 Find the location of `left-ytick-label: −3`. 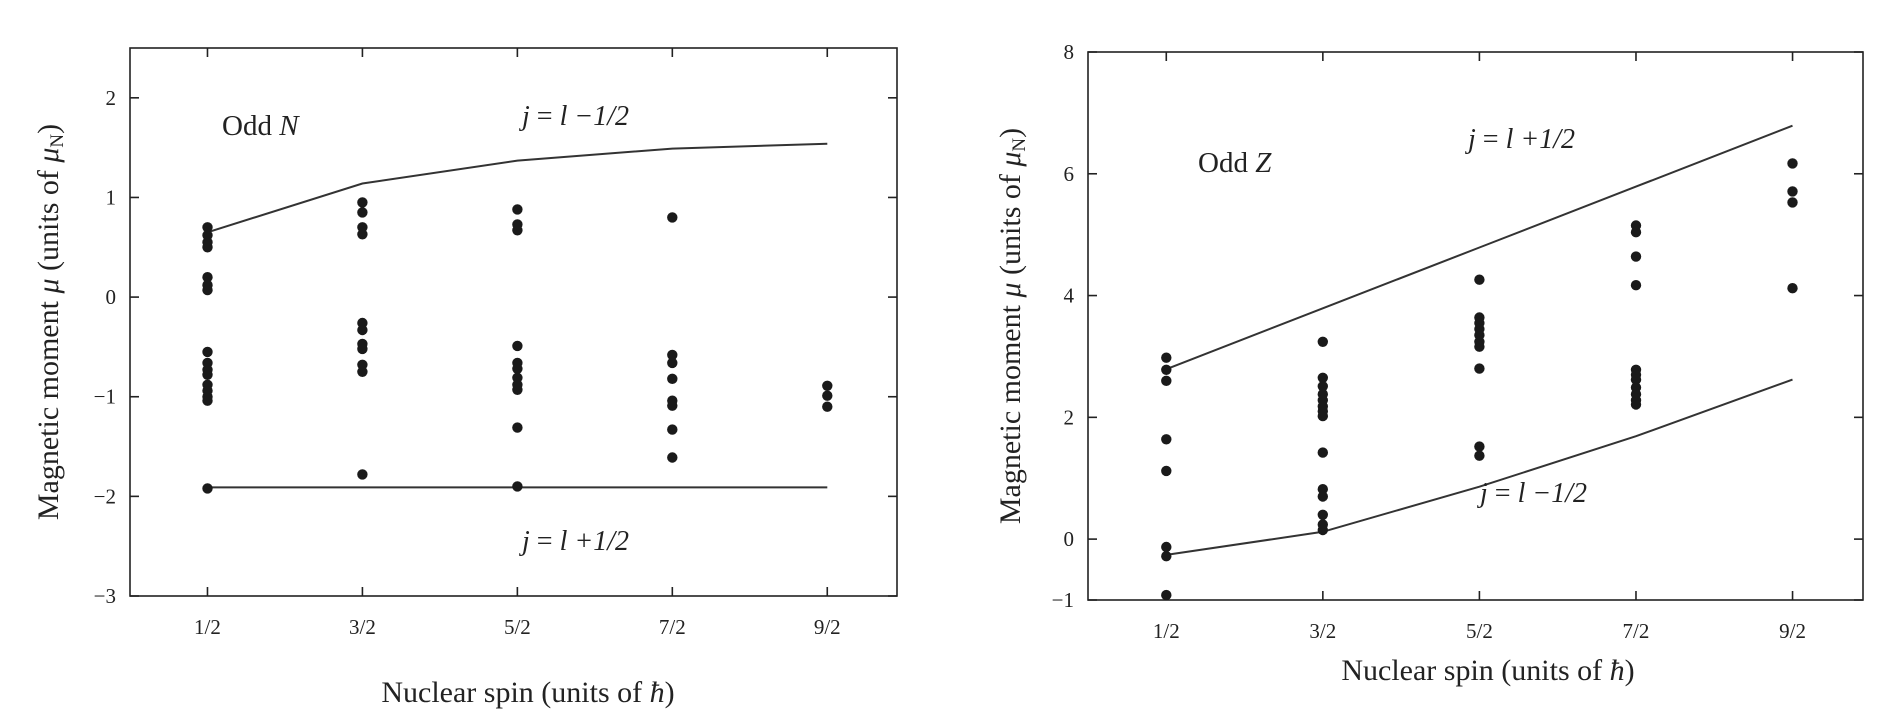

left-ytick-label: −3 is located at coordinates (105, 596).